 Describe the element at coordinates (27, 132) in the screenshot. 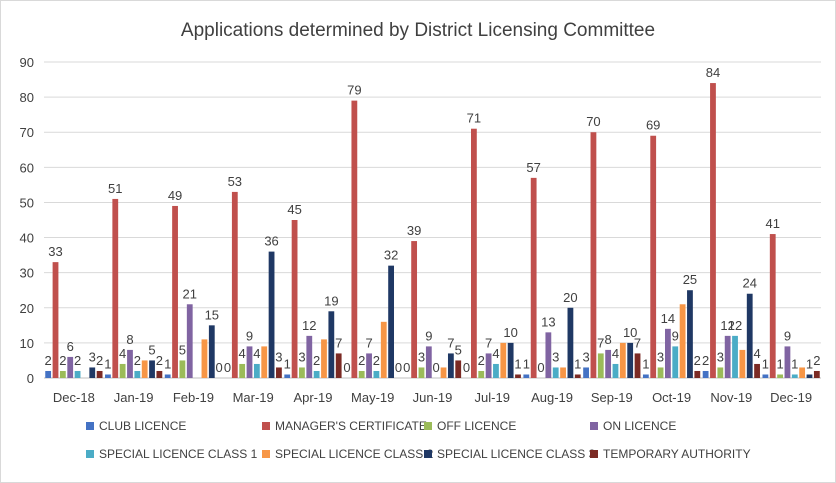

I see `y-tick-label: 70` at that location.